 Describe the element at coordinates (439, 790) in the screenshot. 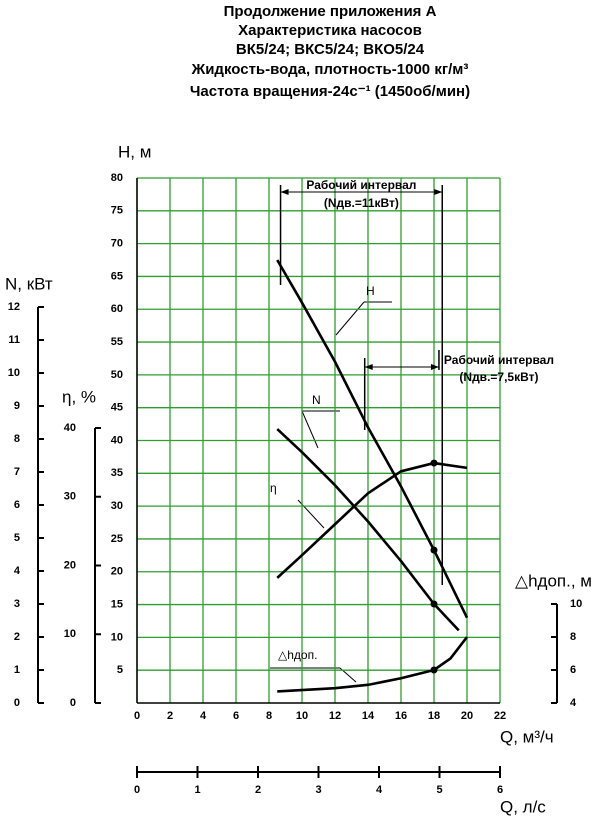

I see `x2-tick-label: 5` at that location.